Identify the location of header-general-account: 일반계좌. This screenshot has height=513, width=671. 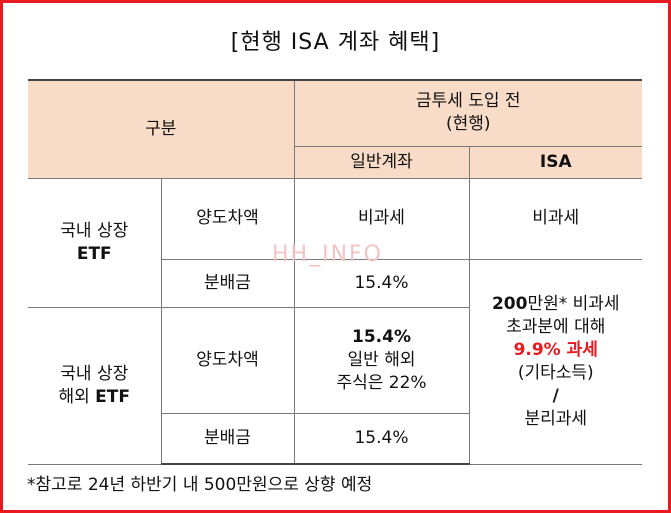
(382, 162).